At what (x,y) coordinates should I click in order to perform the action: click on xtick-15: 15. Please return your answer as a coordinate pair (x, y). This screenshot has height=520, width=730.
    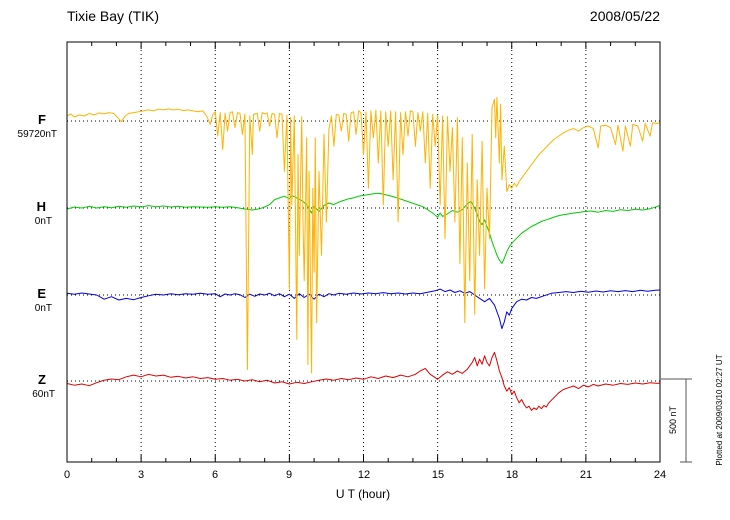
    Looking at the image, I should click on (438, 475).